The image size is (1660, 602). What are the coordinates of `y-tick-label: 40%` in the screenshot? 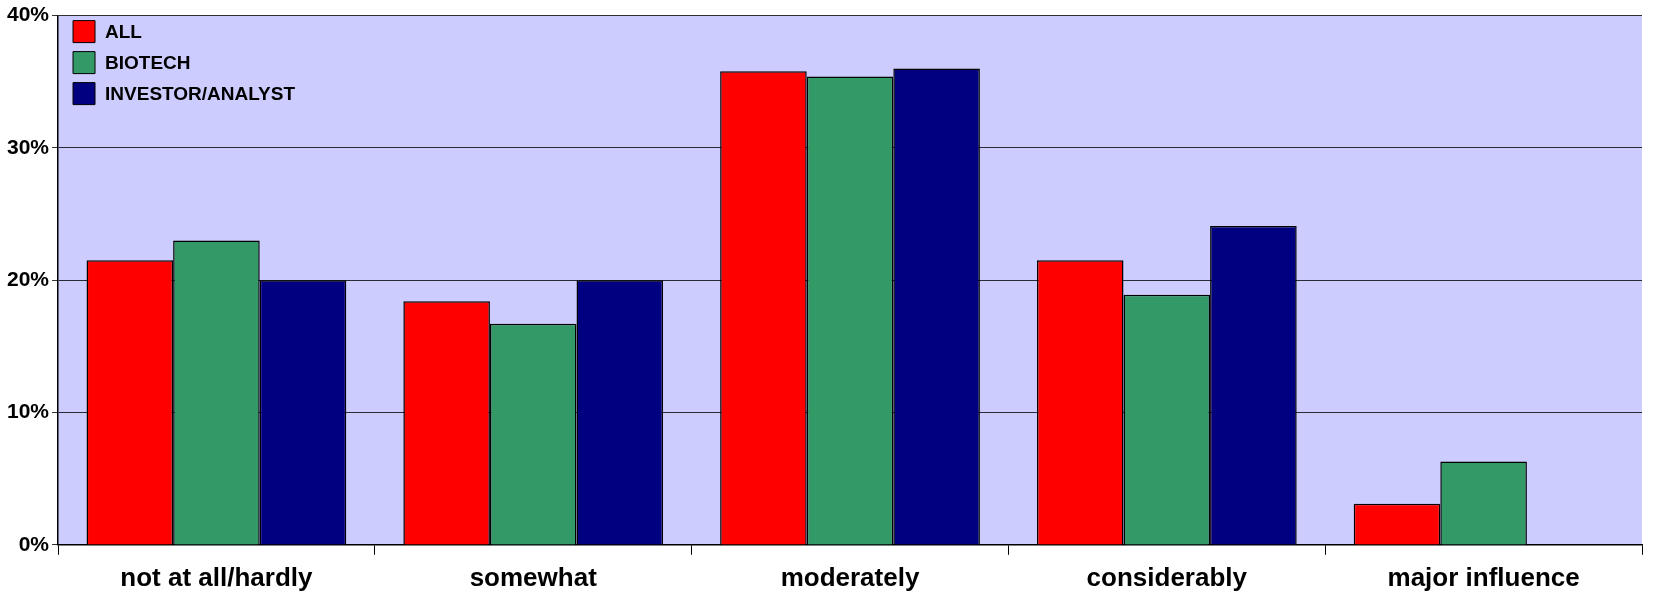 It's located at (28, 14).